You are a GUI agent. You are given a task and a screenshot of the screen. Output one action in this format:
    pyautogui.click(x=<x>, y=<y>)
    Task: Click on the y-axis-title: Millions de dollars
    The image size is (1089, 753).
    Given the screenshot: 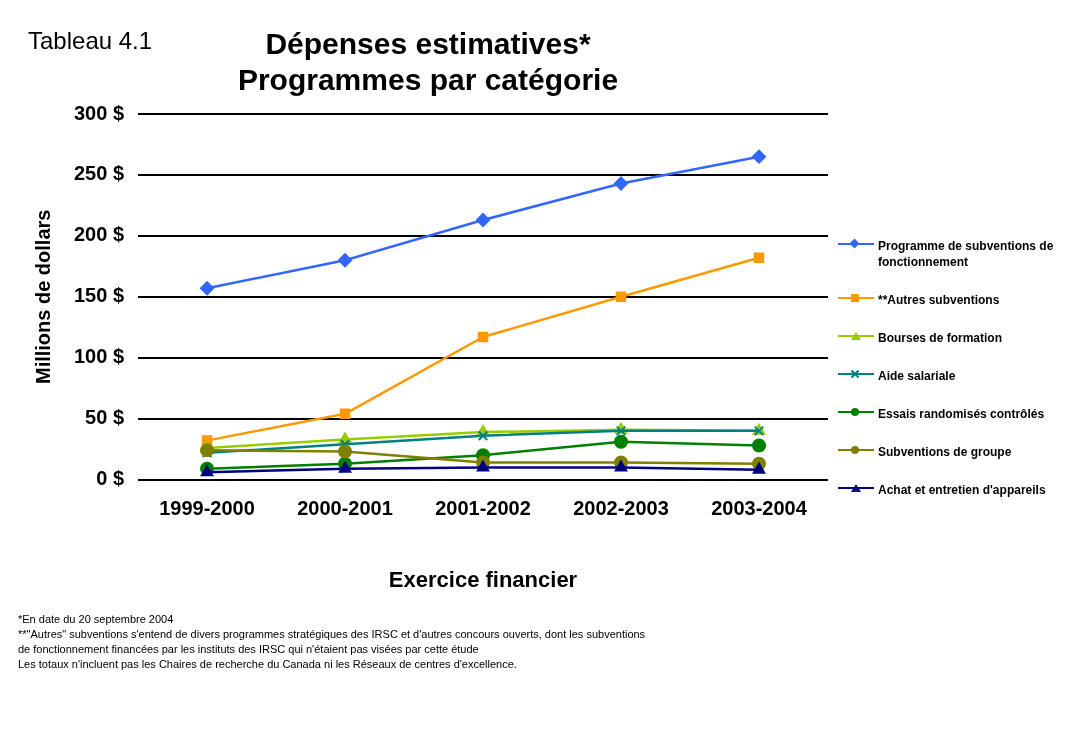 What is the action you would take?
    pyautogui.click(x=42, y=297)
    